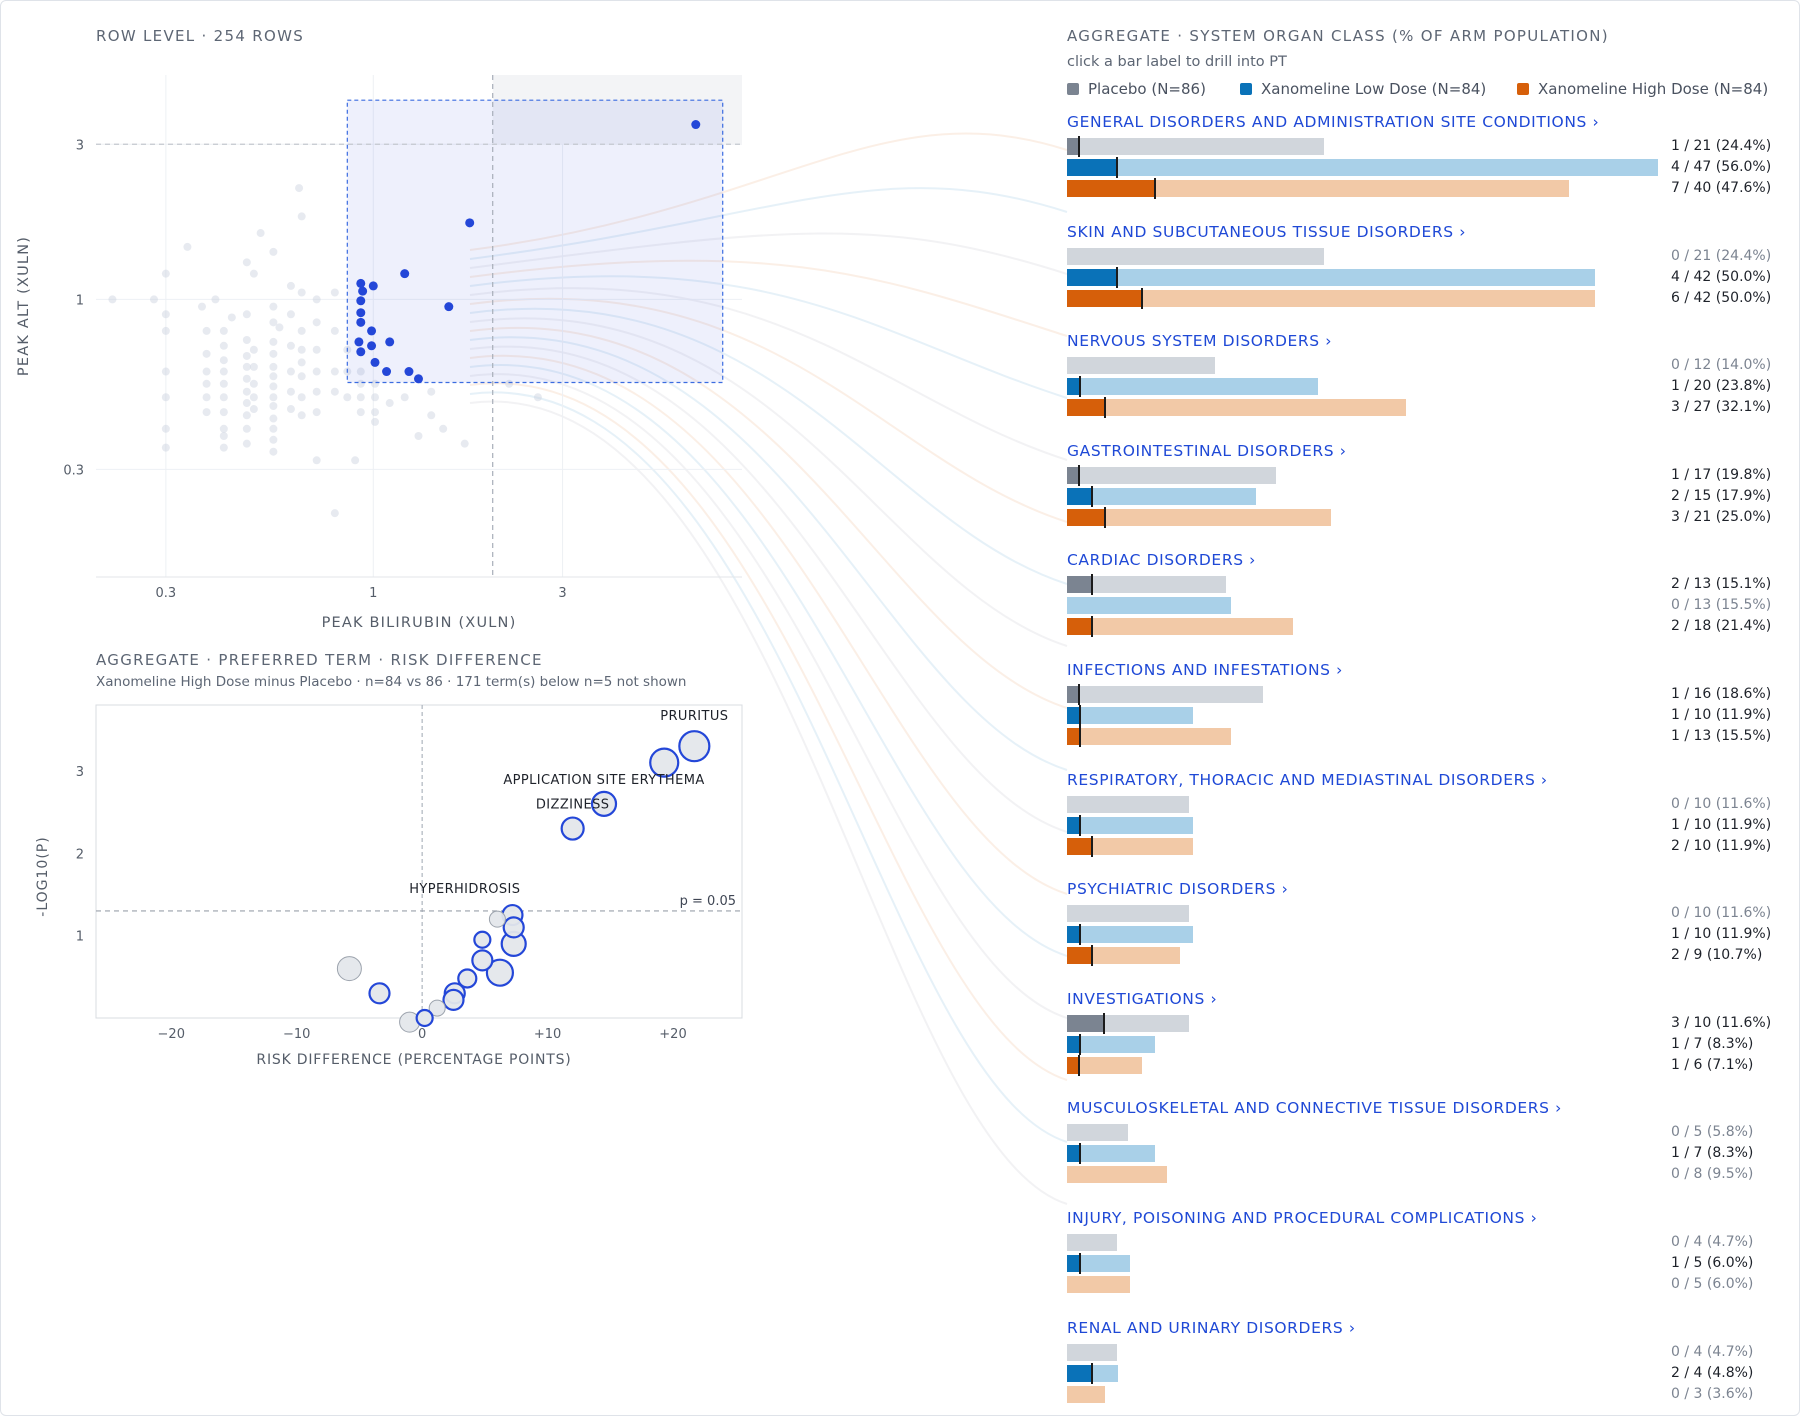 The height and width of the screenshot is (1419, 1800). I want to click on soc-drilldown-link: CARDIAC DISORDERS ›, so click(1161, 560).